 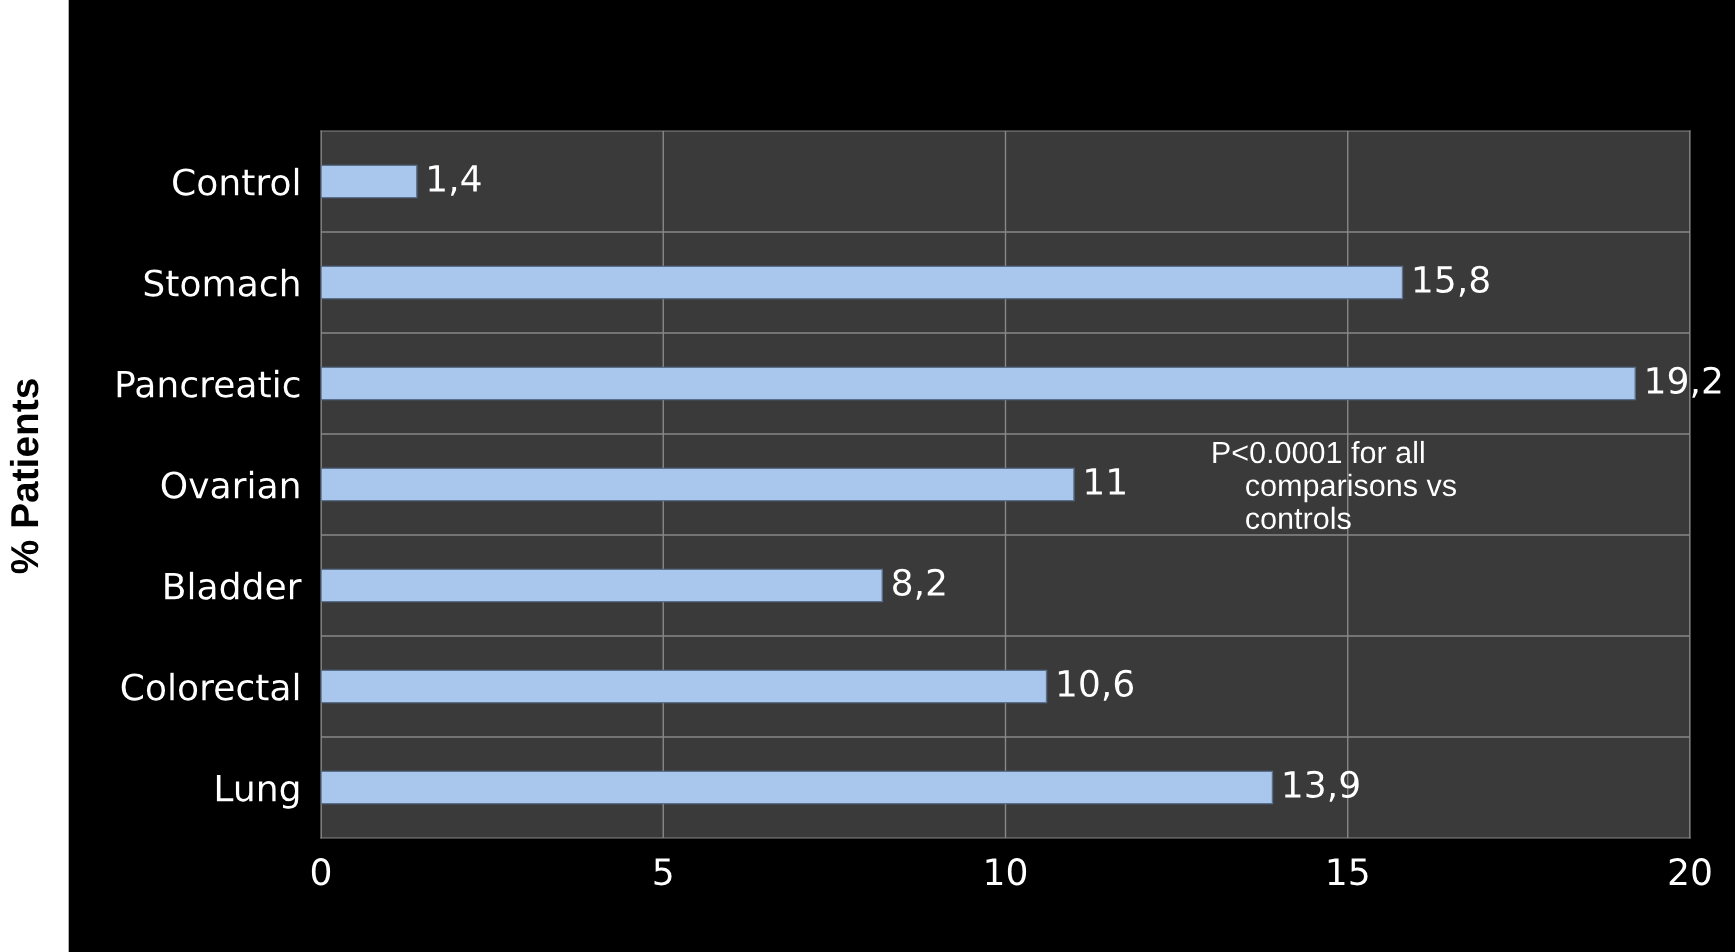 What do you see at coordinates (230, 484) in the screenshot?
I see `y-tick-label: Ovarian` at bounding box center [230, 484].